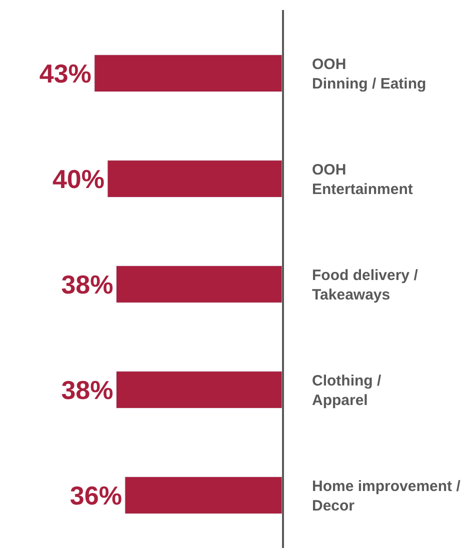  Describe the element at coordinates (362, 179) in the screenshot. I see `y-tick-label: OOH Entertainment` at that location.